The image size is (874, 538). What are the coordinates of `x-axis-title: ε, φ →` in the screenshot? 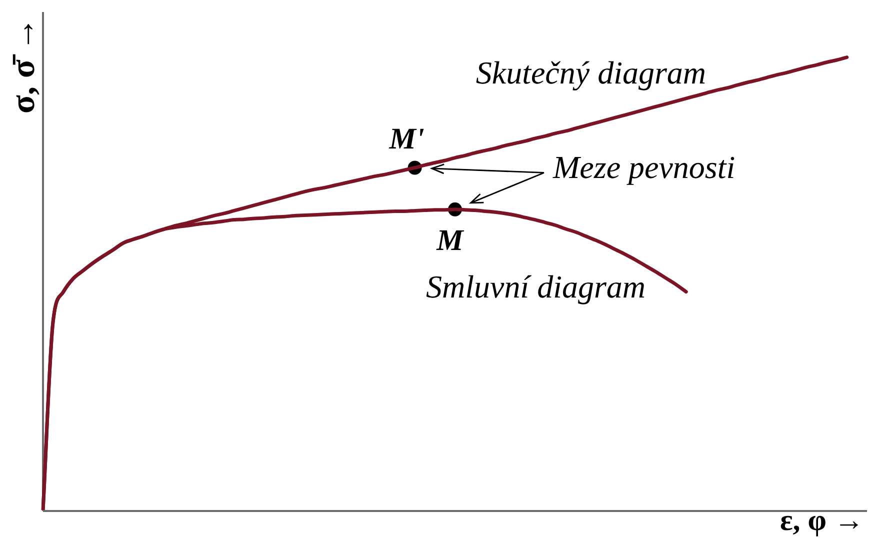 It's located at (822, 520).